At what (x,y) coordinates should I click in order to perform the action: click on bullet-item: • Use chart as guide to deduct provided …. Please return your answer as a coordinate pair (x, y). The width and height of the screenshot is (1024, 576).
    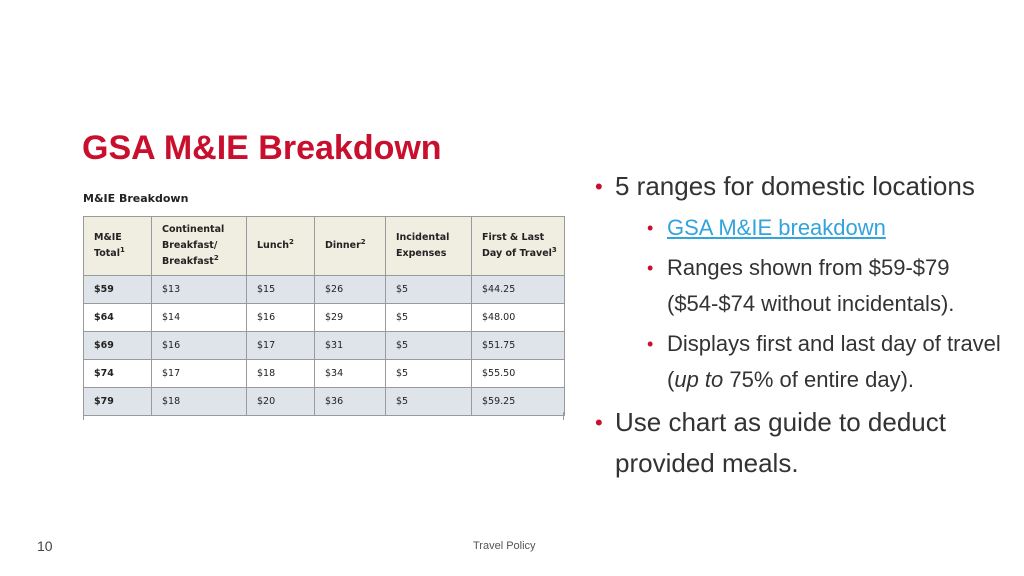
    Looking at the image, I should click on (805, 443).